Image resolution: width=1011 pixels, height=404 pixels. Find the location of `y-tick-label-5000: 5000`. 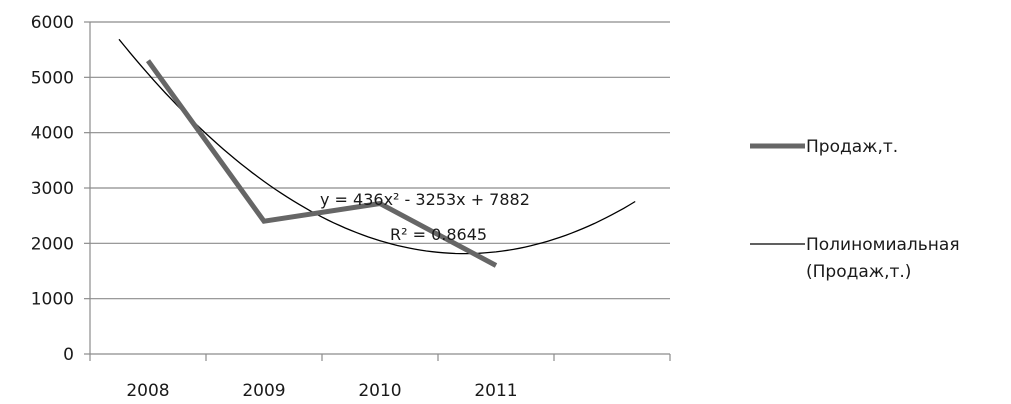

y-tick-label-5000: 5000 is located at coordinates (52, 78).